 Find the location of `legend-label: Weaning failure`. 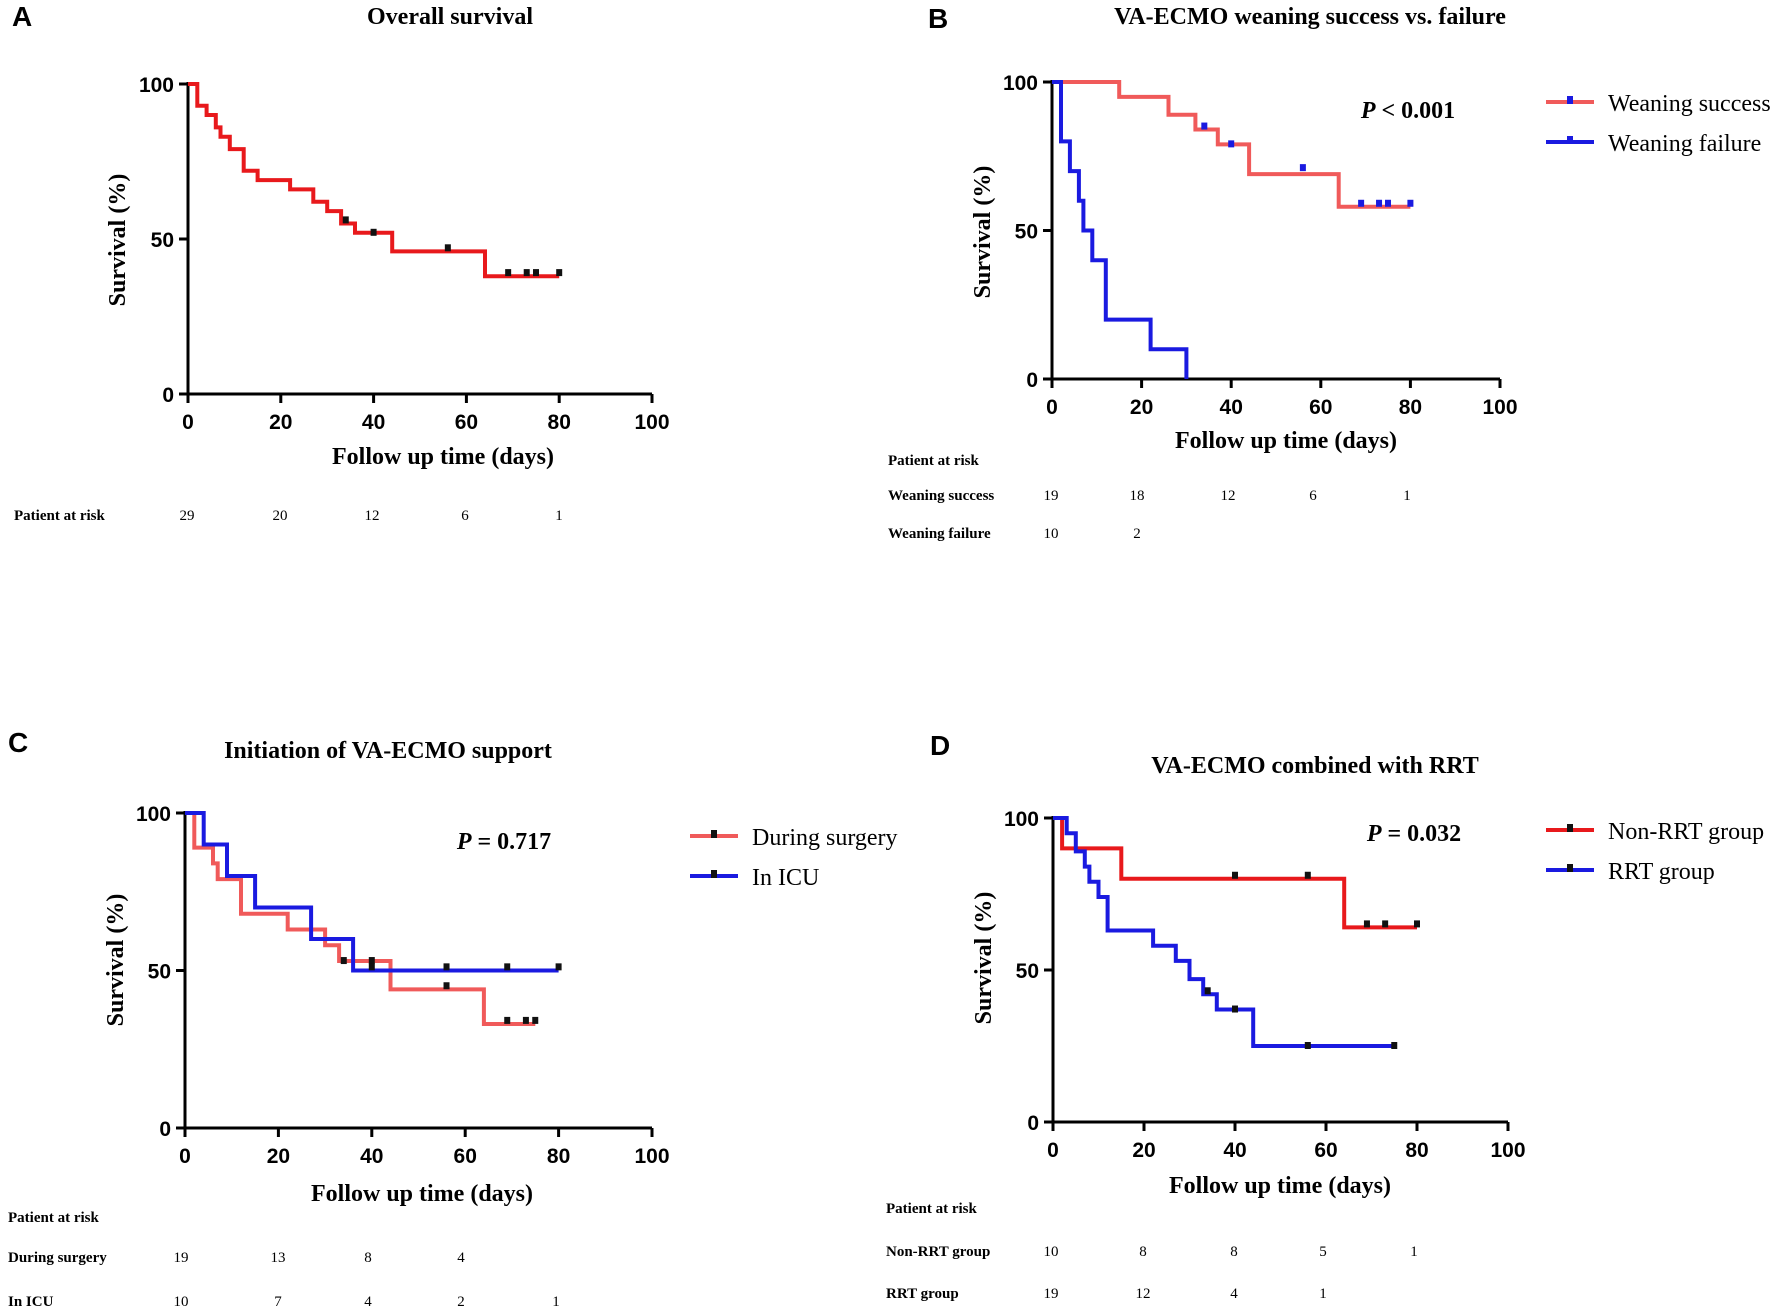

legend-label: Weaning failure is located at coordinates (1684, 144).